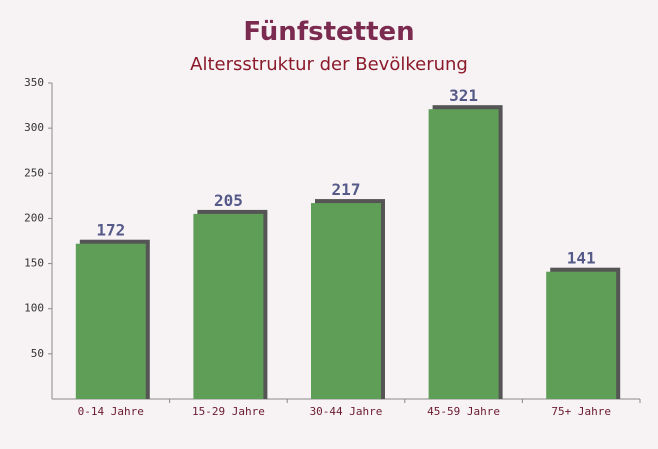 The width and height of the screenshot is (658, 449). I want to click on chart-subtitle: Altersstruktur der Bevölkerung, so click(329, 64).